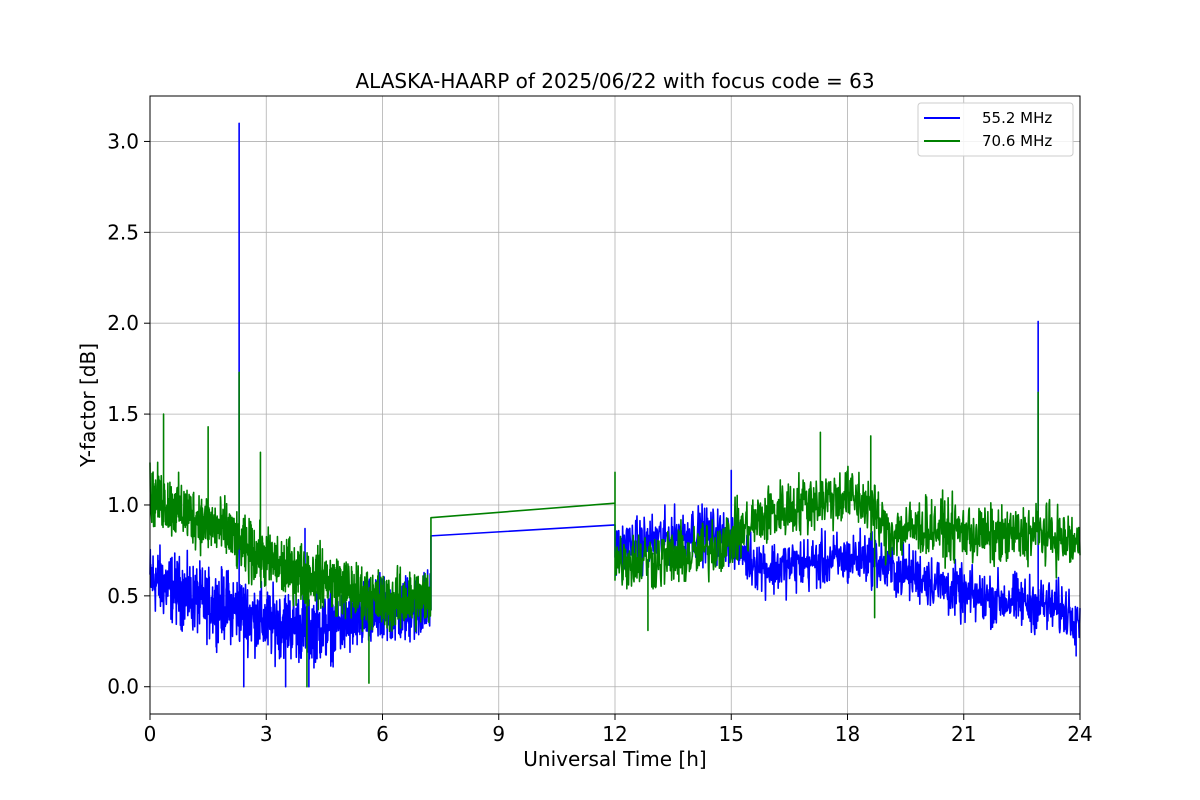 The width and height of the screenshot is (1200, 800). I want to click on y-tick-label: 3.0, so click(123, 141).